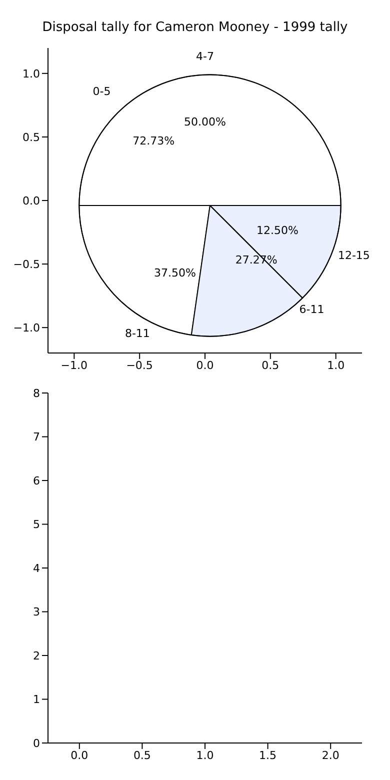 This screenshot has width=390, height=780. Describe the element at coordinates (205, 122) in the screenshot. I see `data-label: 50.00%` at that location.